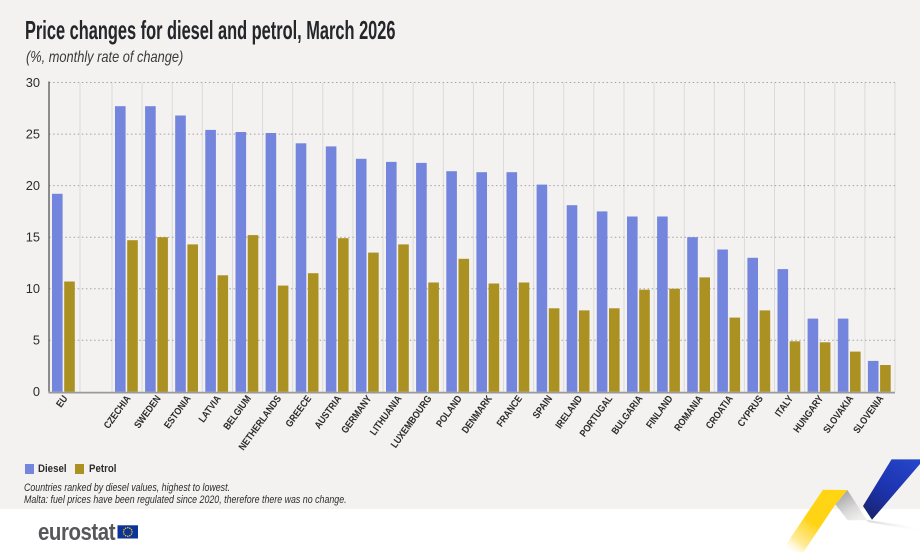 The image size is (920, 552). Describe the element at coordinates (177, 411) in the screenshot. I see `svg-text: ESTONIA` at that location.